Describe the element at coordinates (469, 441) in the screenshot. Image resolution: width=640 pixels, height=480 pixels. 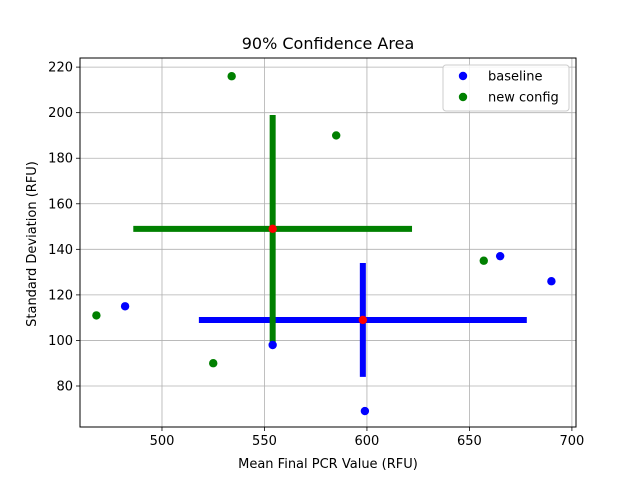
I see `x-tick-label: 650` at that location.